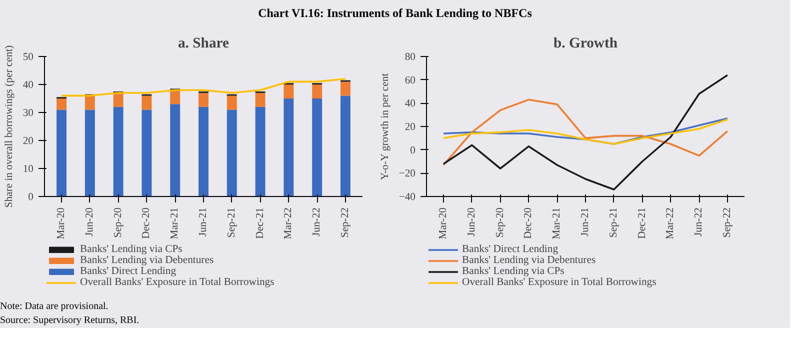 The width and height of the screenshot is (791, 349). I want to click on y-axis-title: Share in overall borrowings (per cent), so click(9, 126).